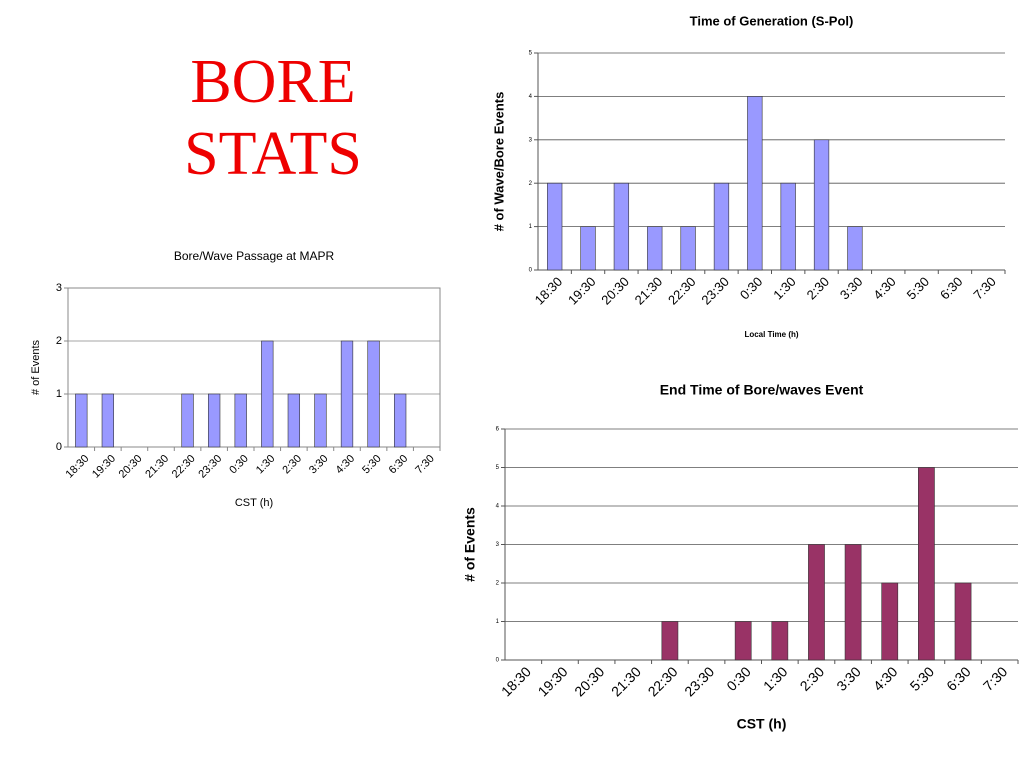 Image resolution: width=1024 pixels, height=768 pixels. Describe the element at coordinates (498, 430) in the screenshot. I see `y-tick-label: 6` at that location.